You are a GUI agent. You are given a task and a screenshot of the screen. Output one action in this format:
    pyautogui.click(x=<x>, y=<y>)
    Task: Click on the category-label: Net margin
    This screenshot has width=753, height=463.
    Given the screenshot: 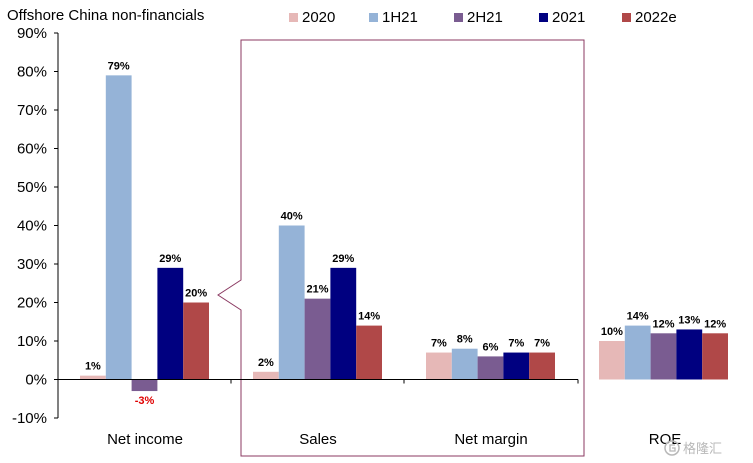 What is the action you would take?
    pyautogui.click(x=490, y=439)
    